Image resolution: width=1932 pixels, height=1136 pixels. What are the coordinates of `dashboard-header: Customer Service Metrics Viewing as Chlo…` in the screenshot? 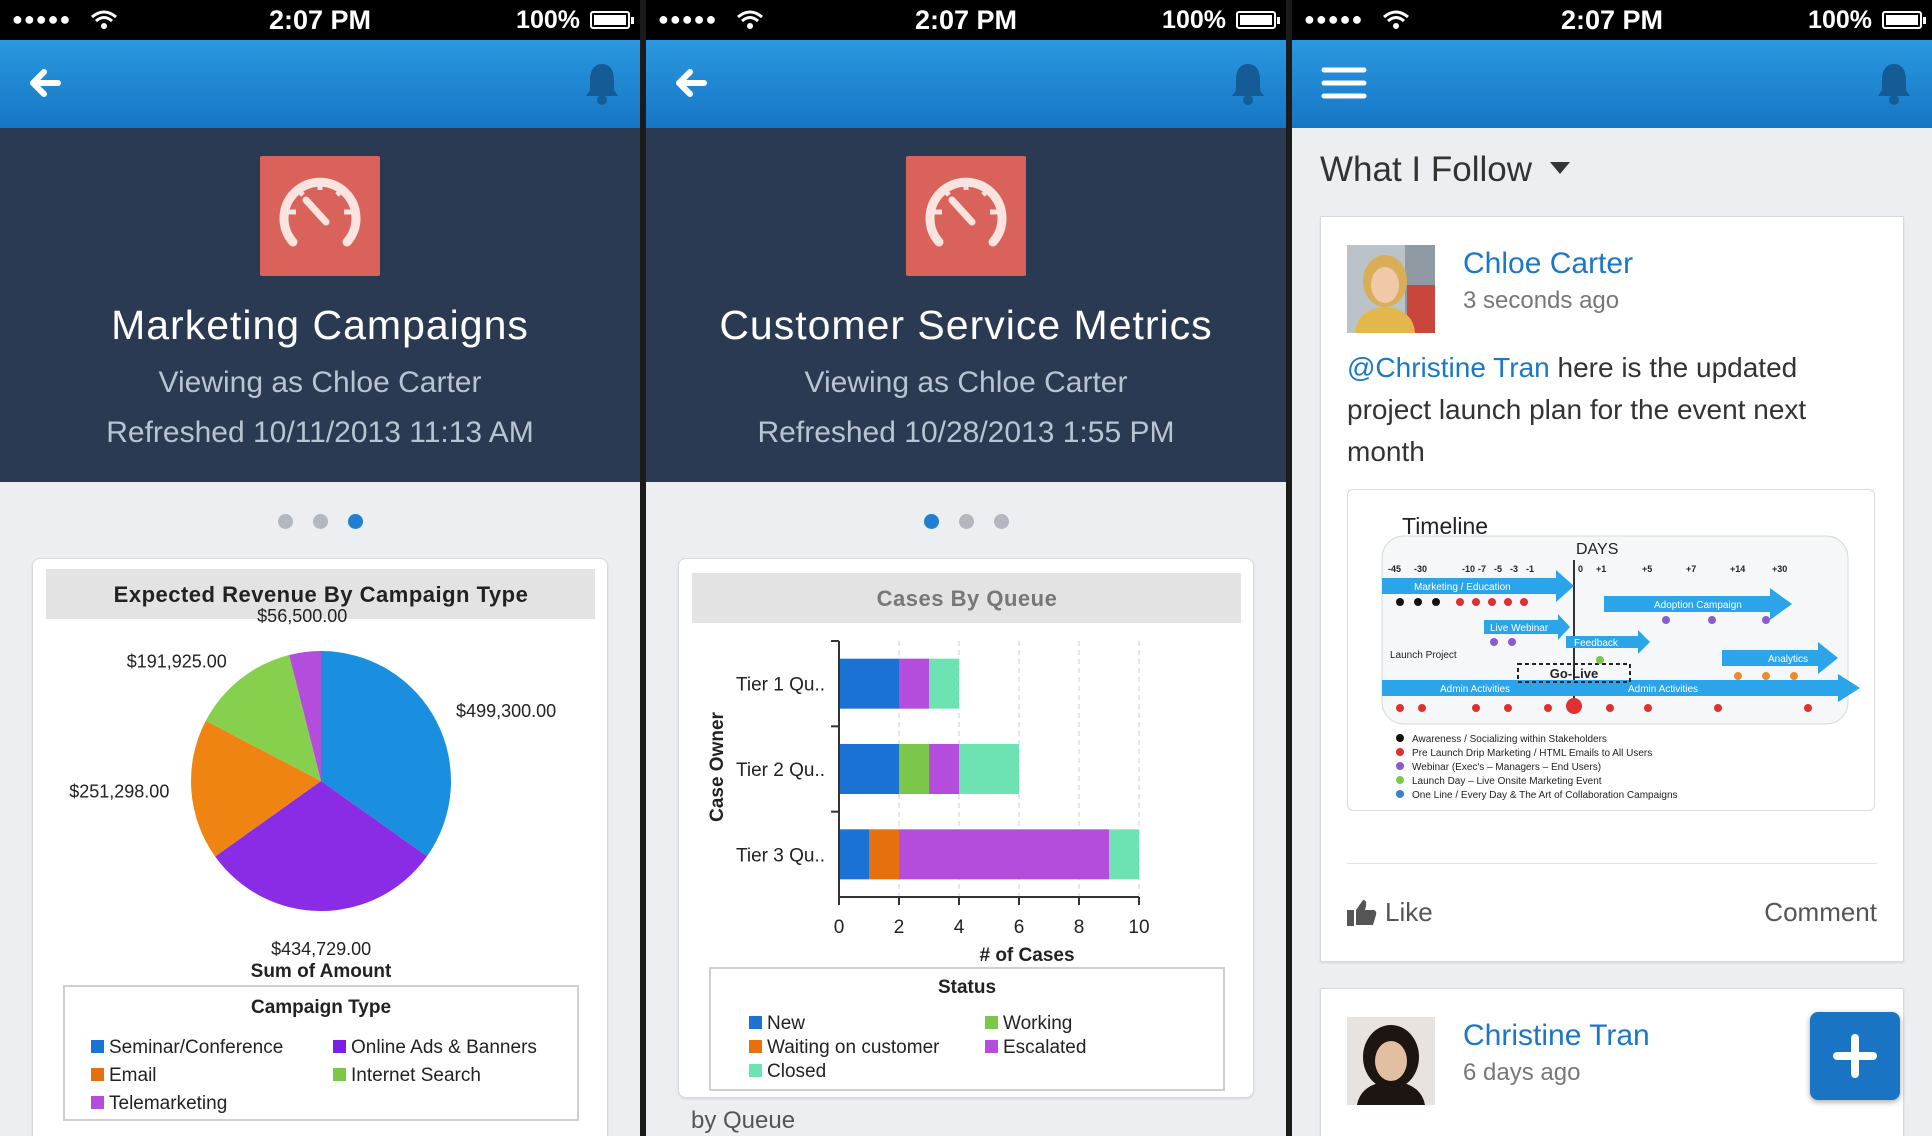 It's located at (966, 305).